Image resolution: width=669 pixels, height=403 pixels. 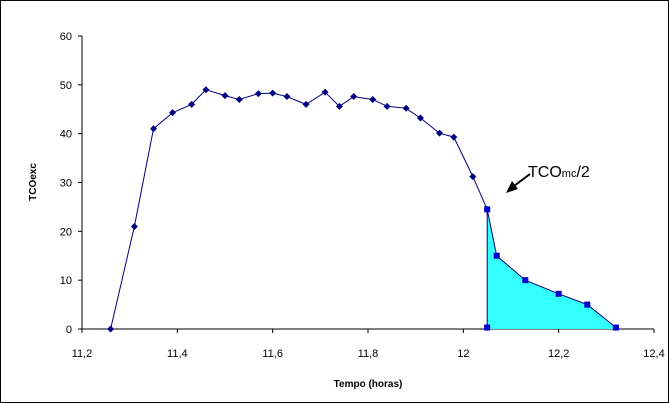 What do you see at coordinates (66, 232) in the screenshot?
I see `y-tick-label: 20` at bounding box center [66, 232].